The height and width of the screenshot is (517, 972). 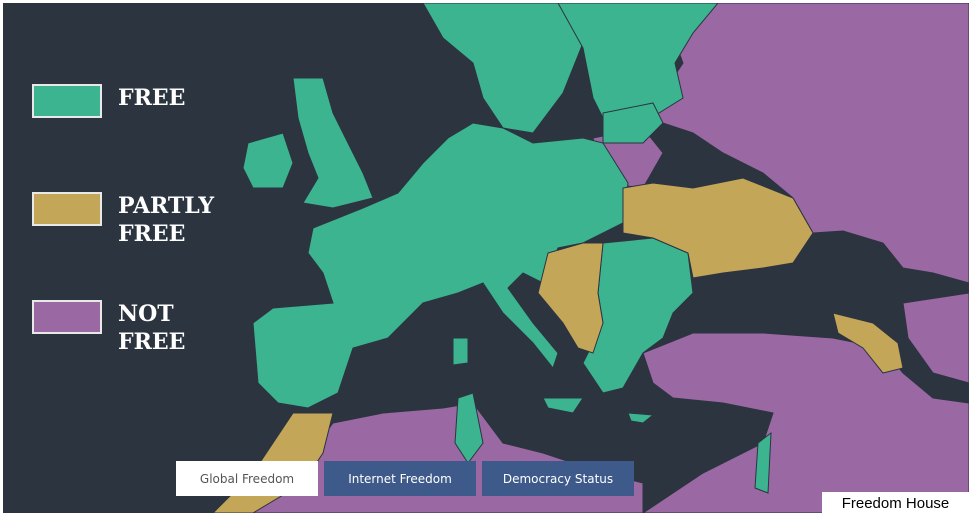 I want to click on legend-not-free: NOT FREE, so click(x=110, y=328).